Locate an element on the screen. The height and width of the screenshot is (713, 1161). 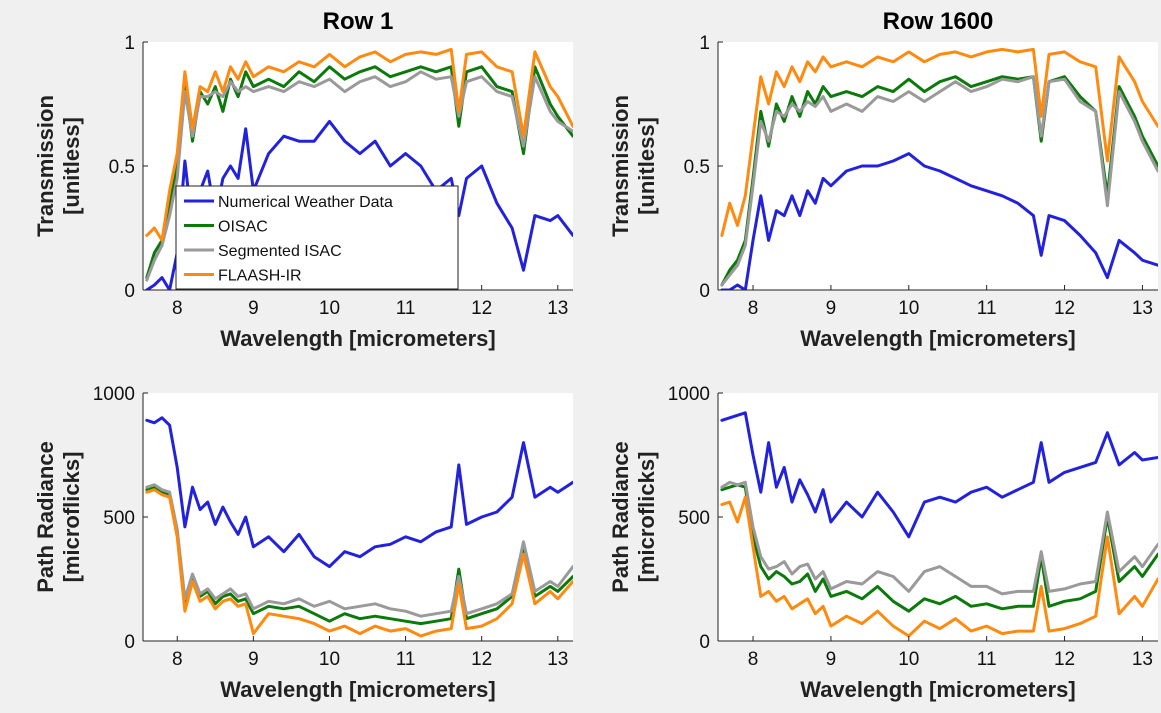
legend-label: OISAC is located at coordinates (243, 227).